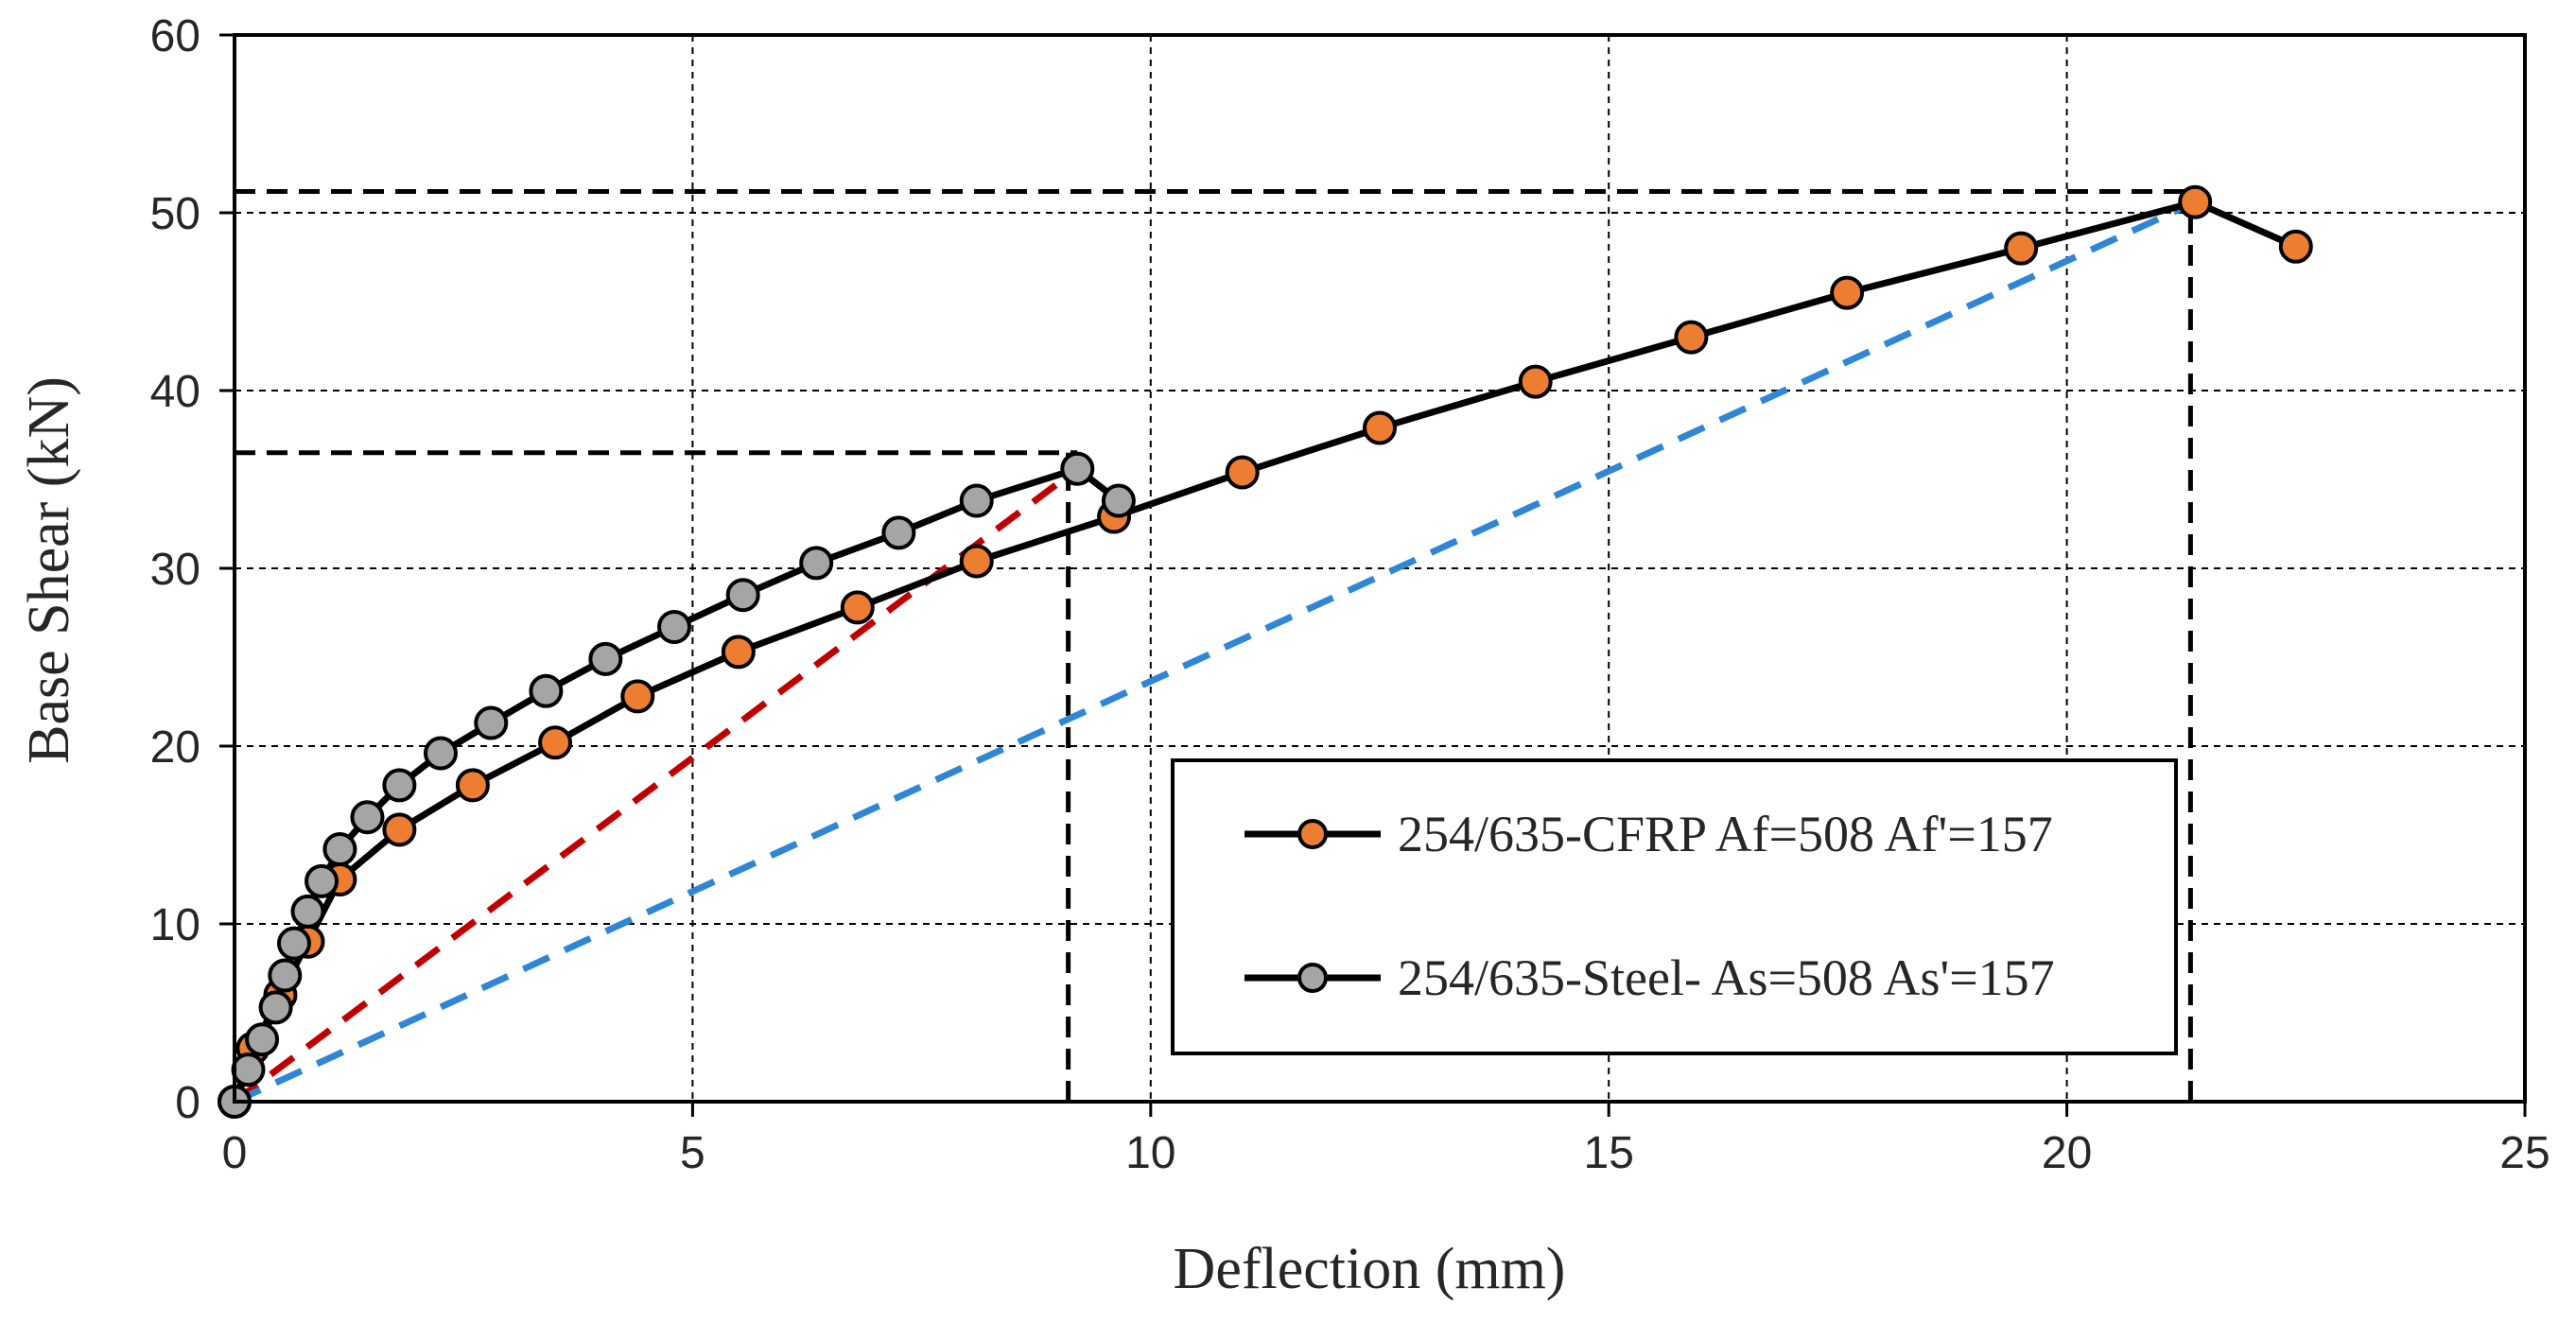 Image resolution: width=2576 pixels, height=1322 pixels. What do you see at coordinates (1312, 978) in the screenshot?
I see `legend-marker-steel` at bounding box center [1312, 978].